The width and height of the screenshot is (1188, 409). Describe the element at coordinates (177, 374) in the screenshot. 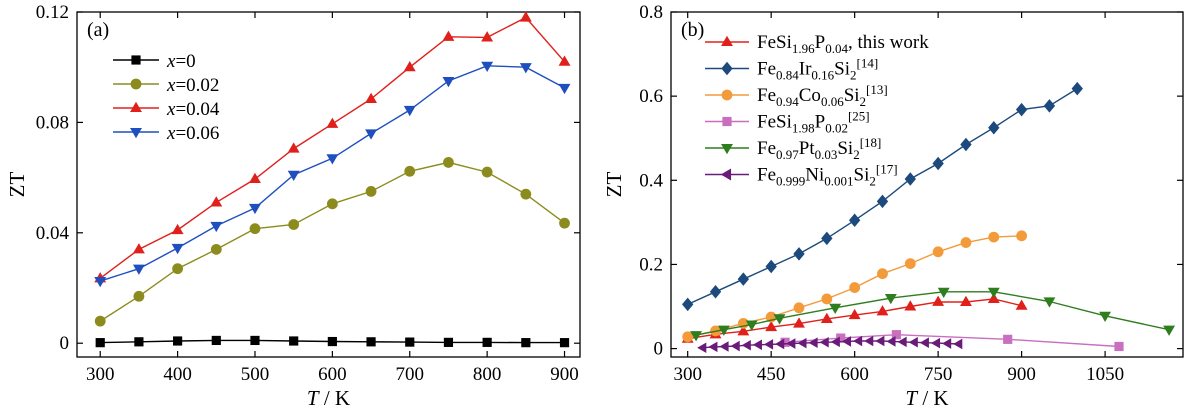

I see `x-tick-label: 400` at that location.